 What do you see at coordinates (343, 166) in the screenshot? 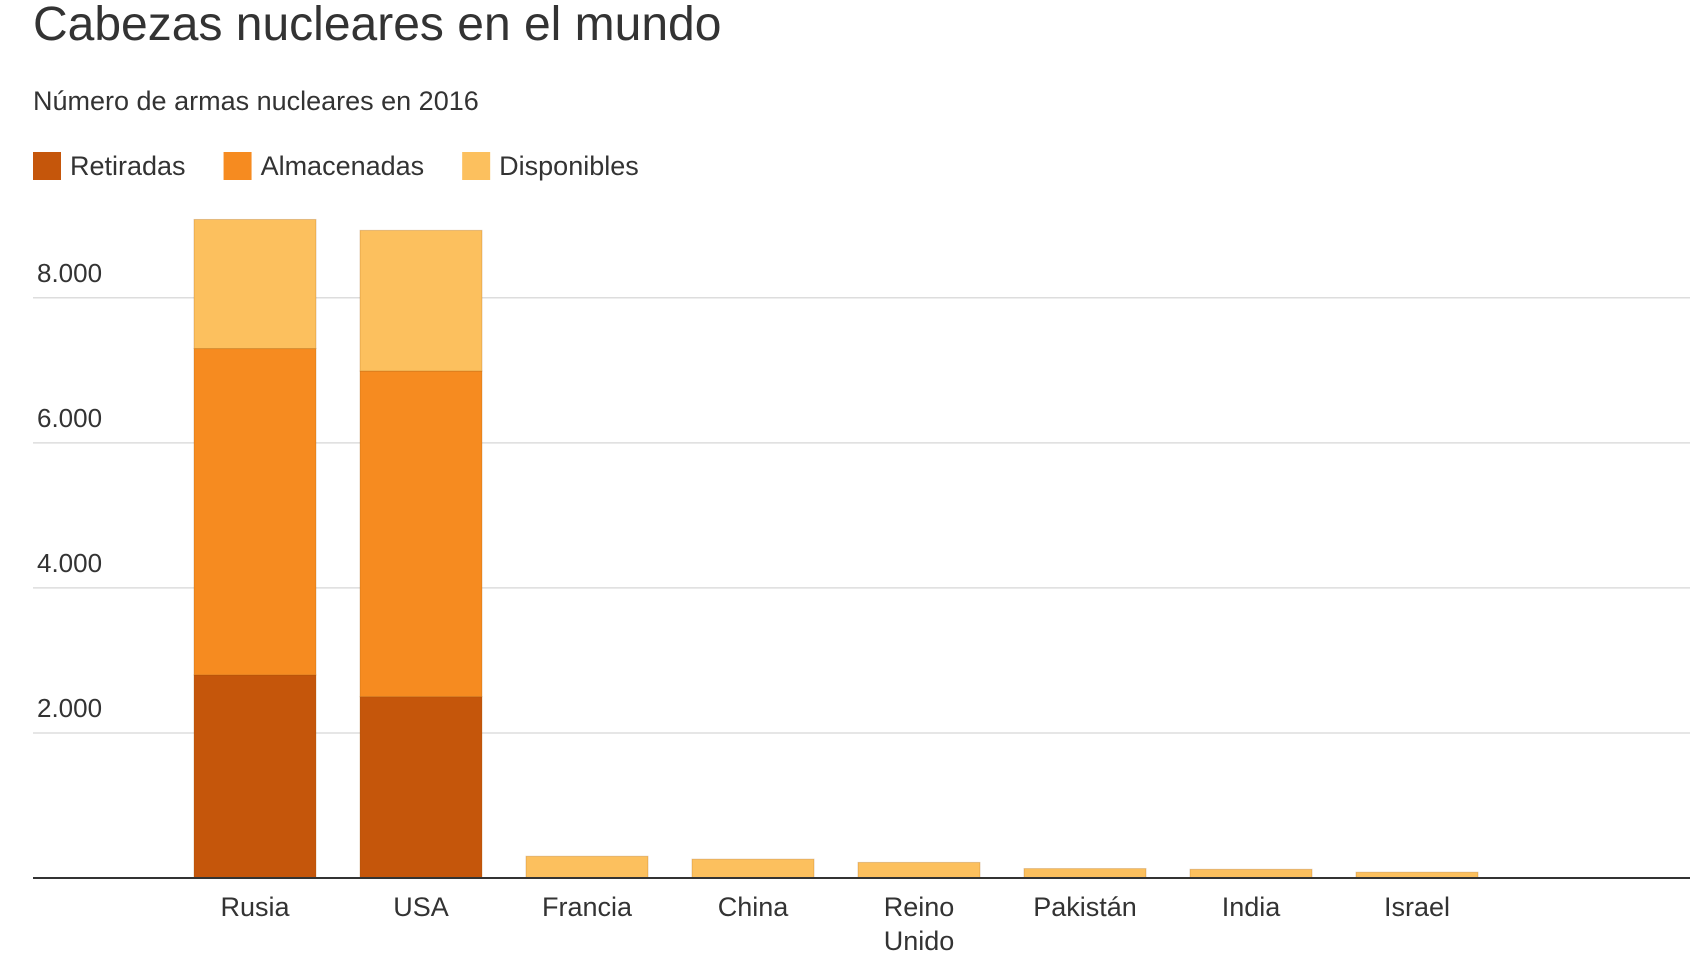
I see `legend-label: Almacenadas` at bounding box center [343, 166].